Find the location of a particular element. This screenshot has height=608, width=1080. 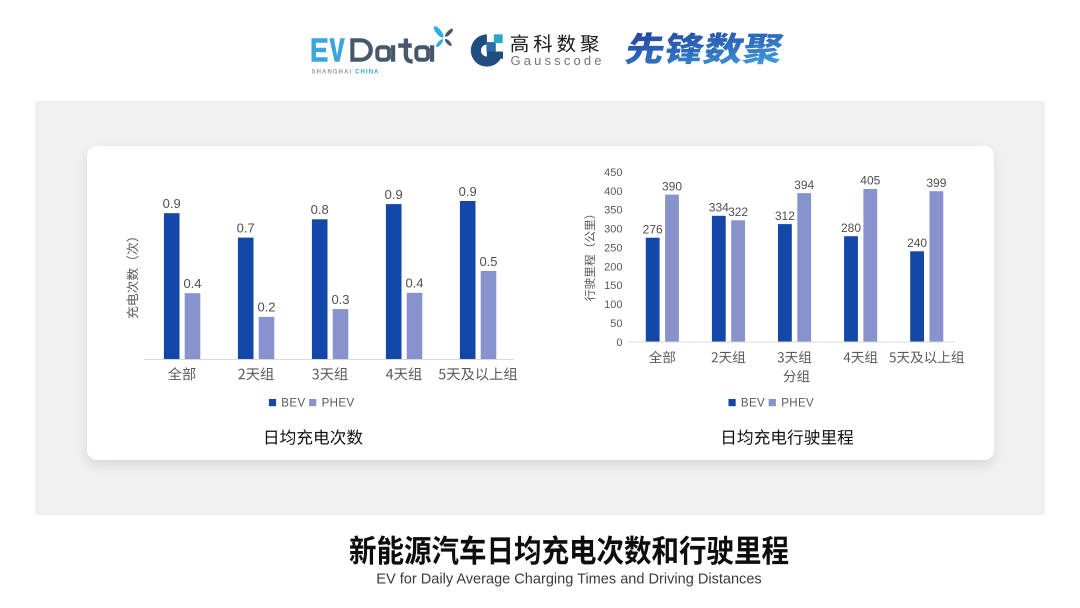

svg-text: 312 is located at coordinates (785, 216).